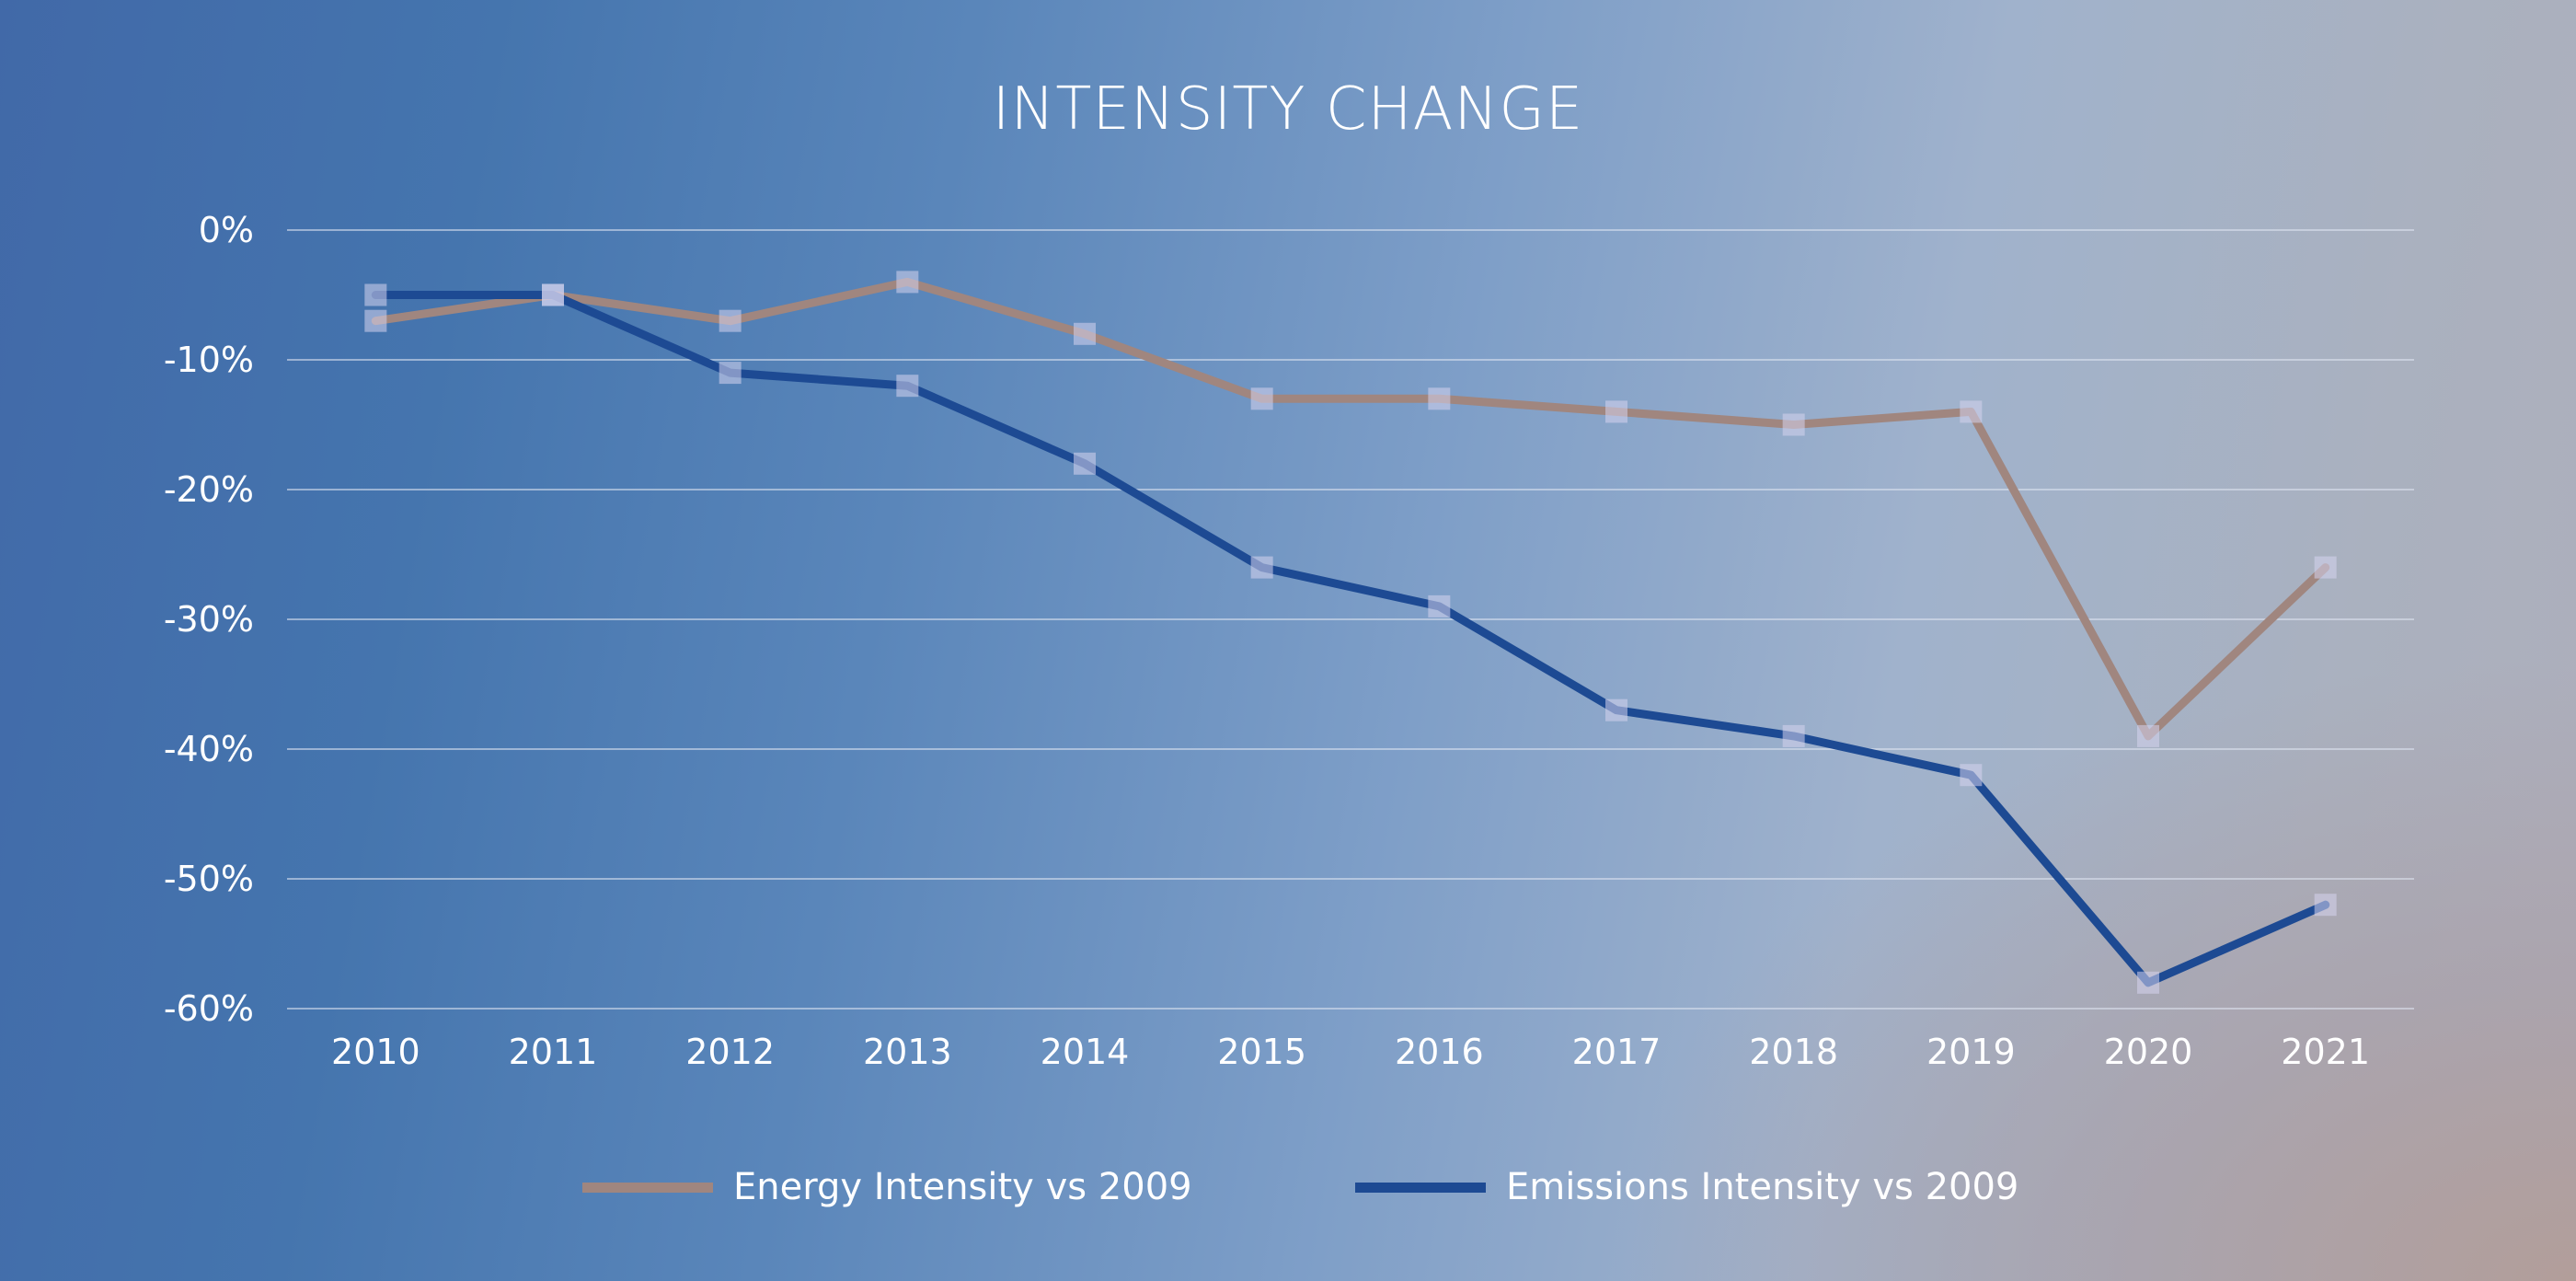 The width and height of the screenshot is (2576, 1281). What do you see at coordinates (209, 749) in the screenshot?
I see `y-tick-label: -40%` at bounding box center [209, 749].